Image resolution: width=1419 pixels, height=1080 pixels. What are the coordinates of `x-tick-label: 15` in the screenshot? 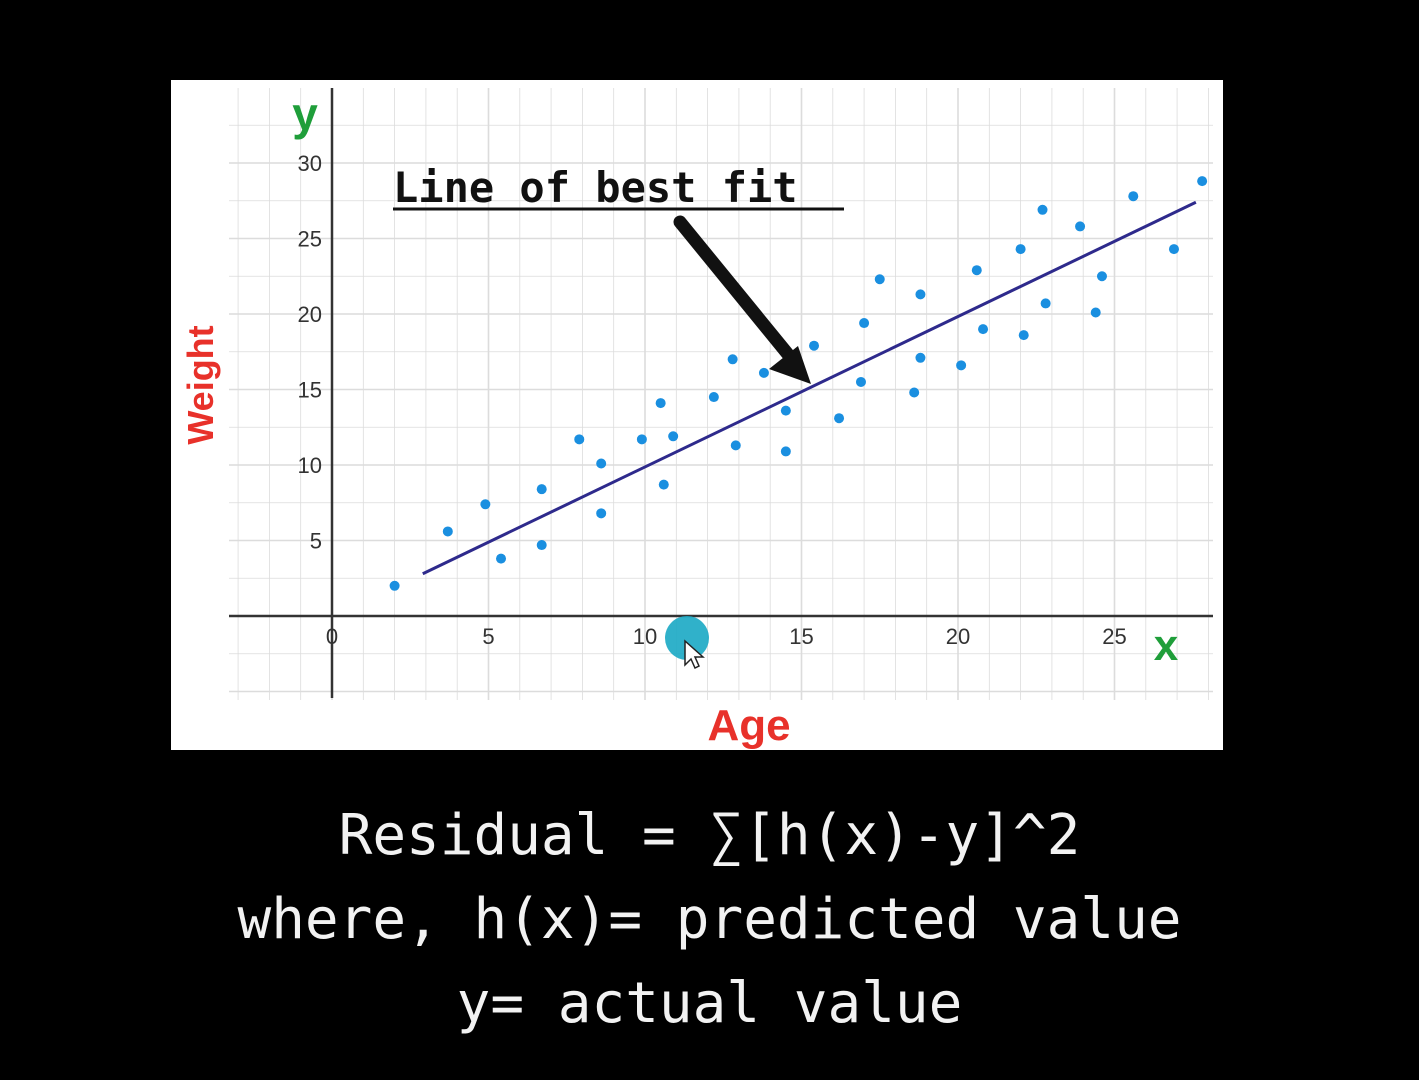 It's located at (801, 636).